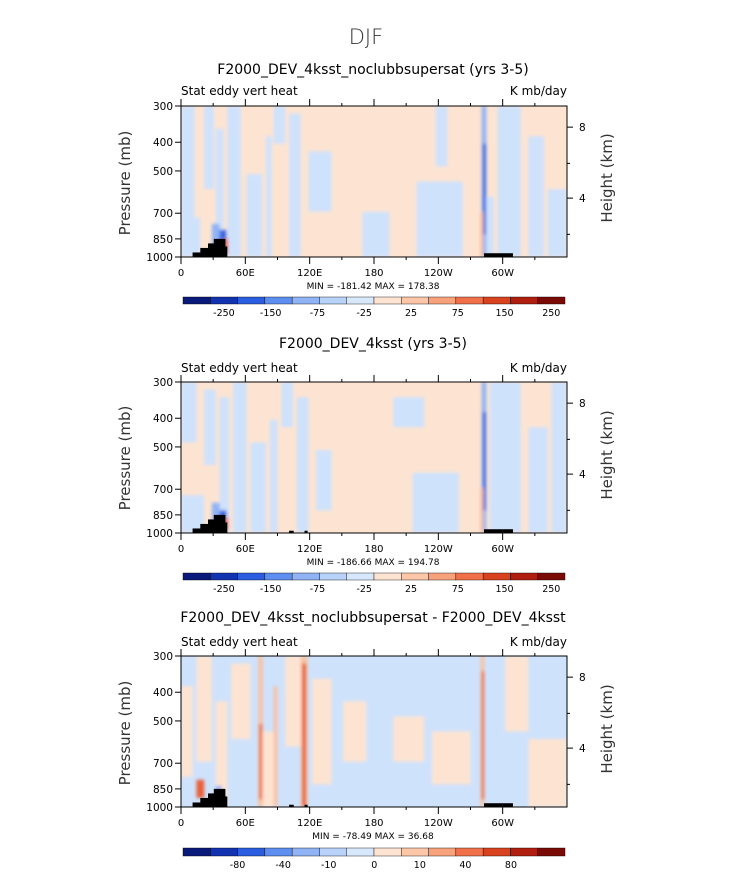  I want to click on colorbar-label: -40, so click(283, 865).